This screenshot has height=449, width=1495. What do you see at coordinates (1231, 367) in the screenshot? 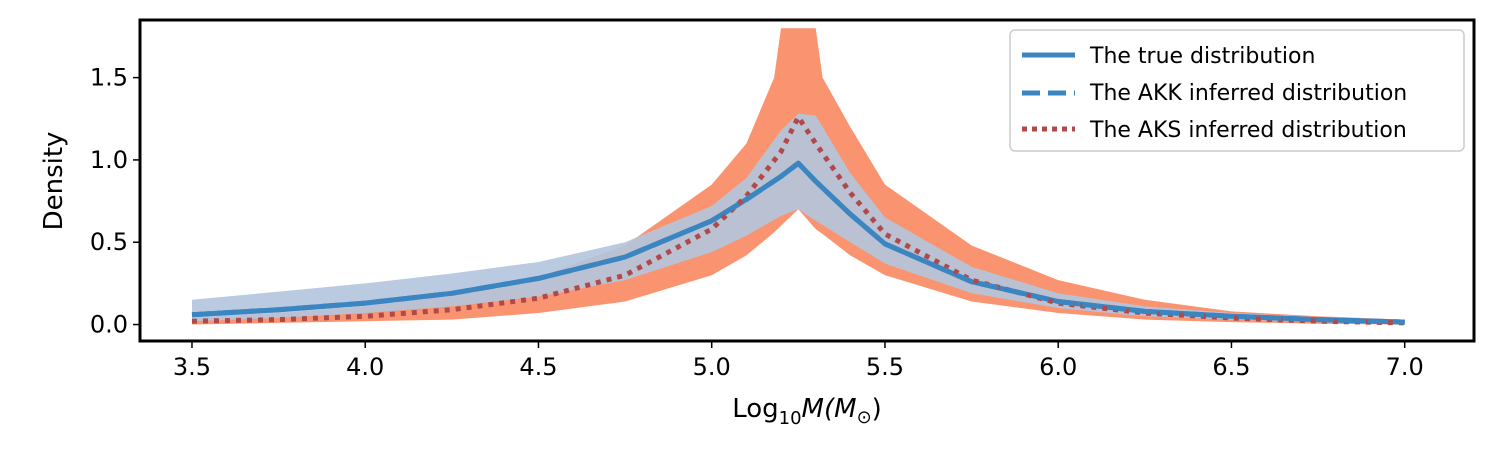
I see `x-tick-label: 6.5` at bounding box center [1231, 367].